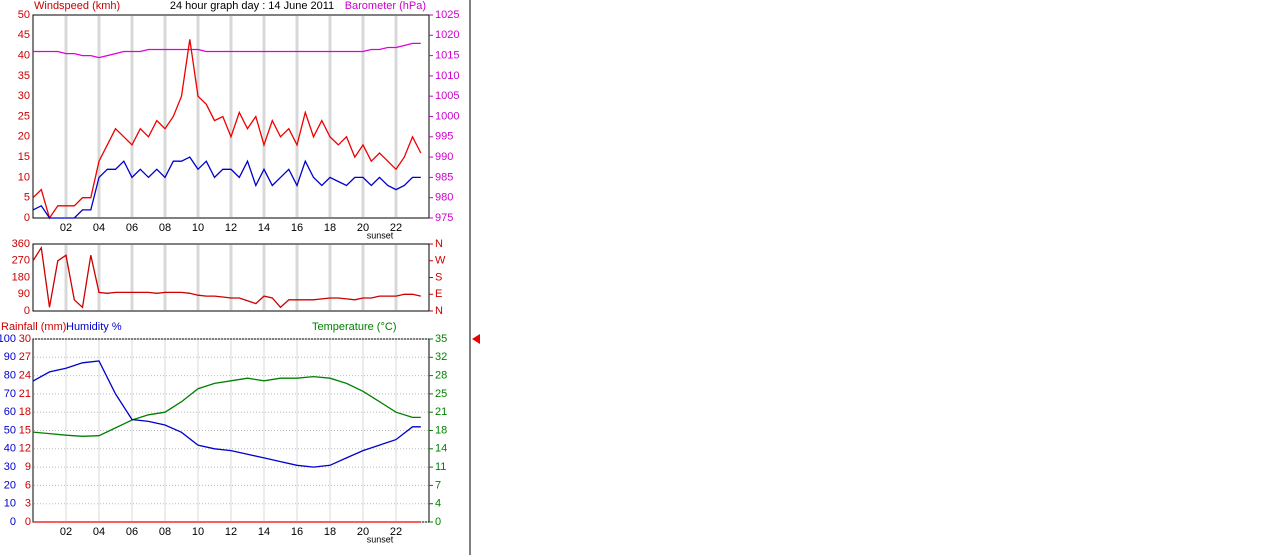 The height and width of the screenshot is (555, 1272). Describe the element at coordinates (27, 198) in the screenshot. I see `y-tick-label: 5` at that location.